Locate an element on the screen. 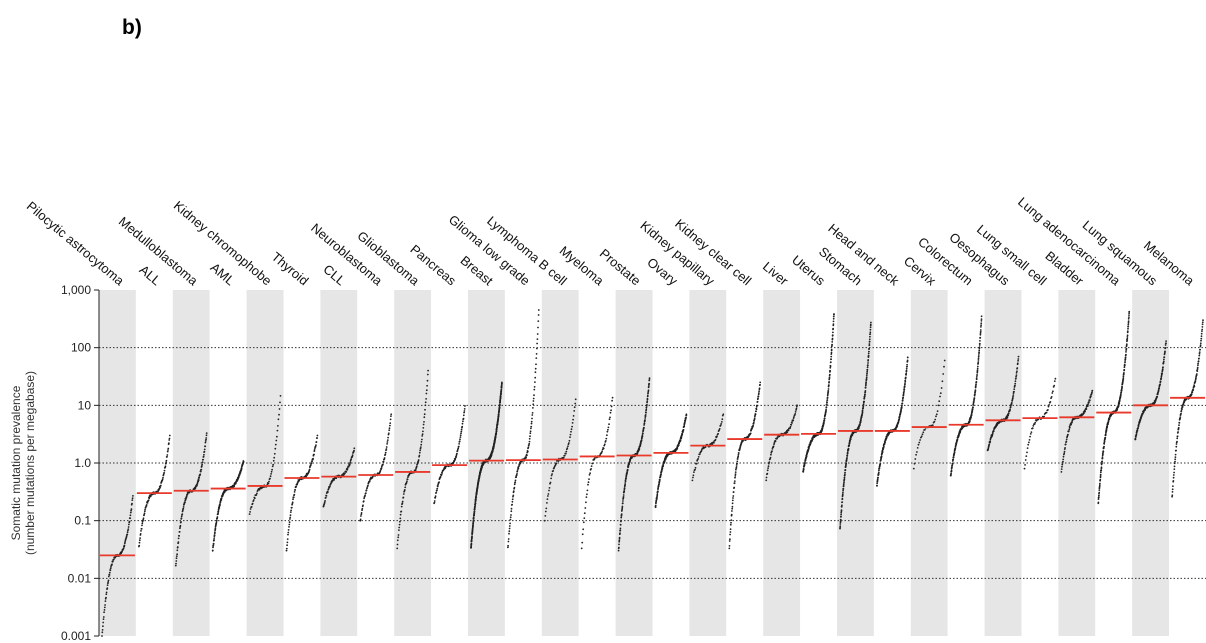 The width and height of the screenshot is (1206, 643). category-label: CLL is located at coordinates (334, 274).